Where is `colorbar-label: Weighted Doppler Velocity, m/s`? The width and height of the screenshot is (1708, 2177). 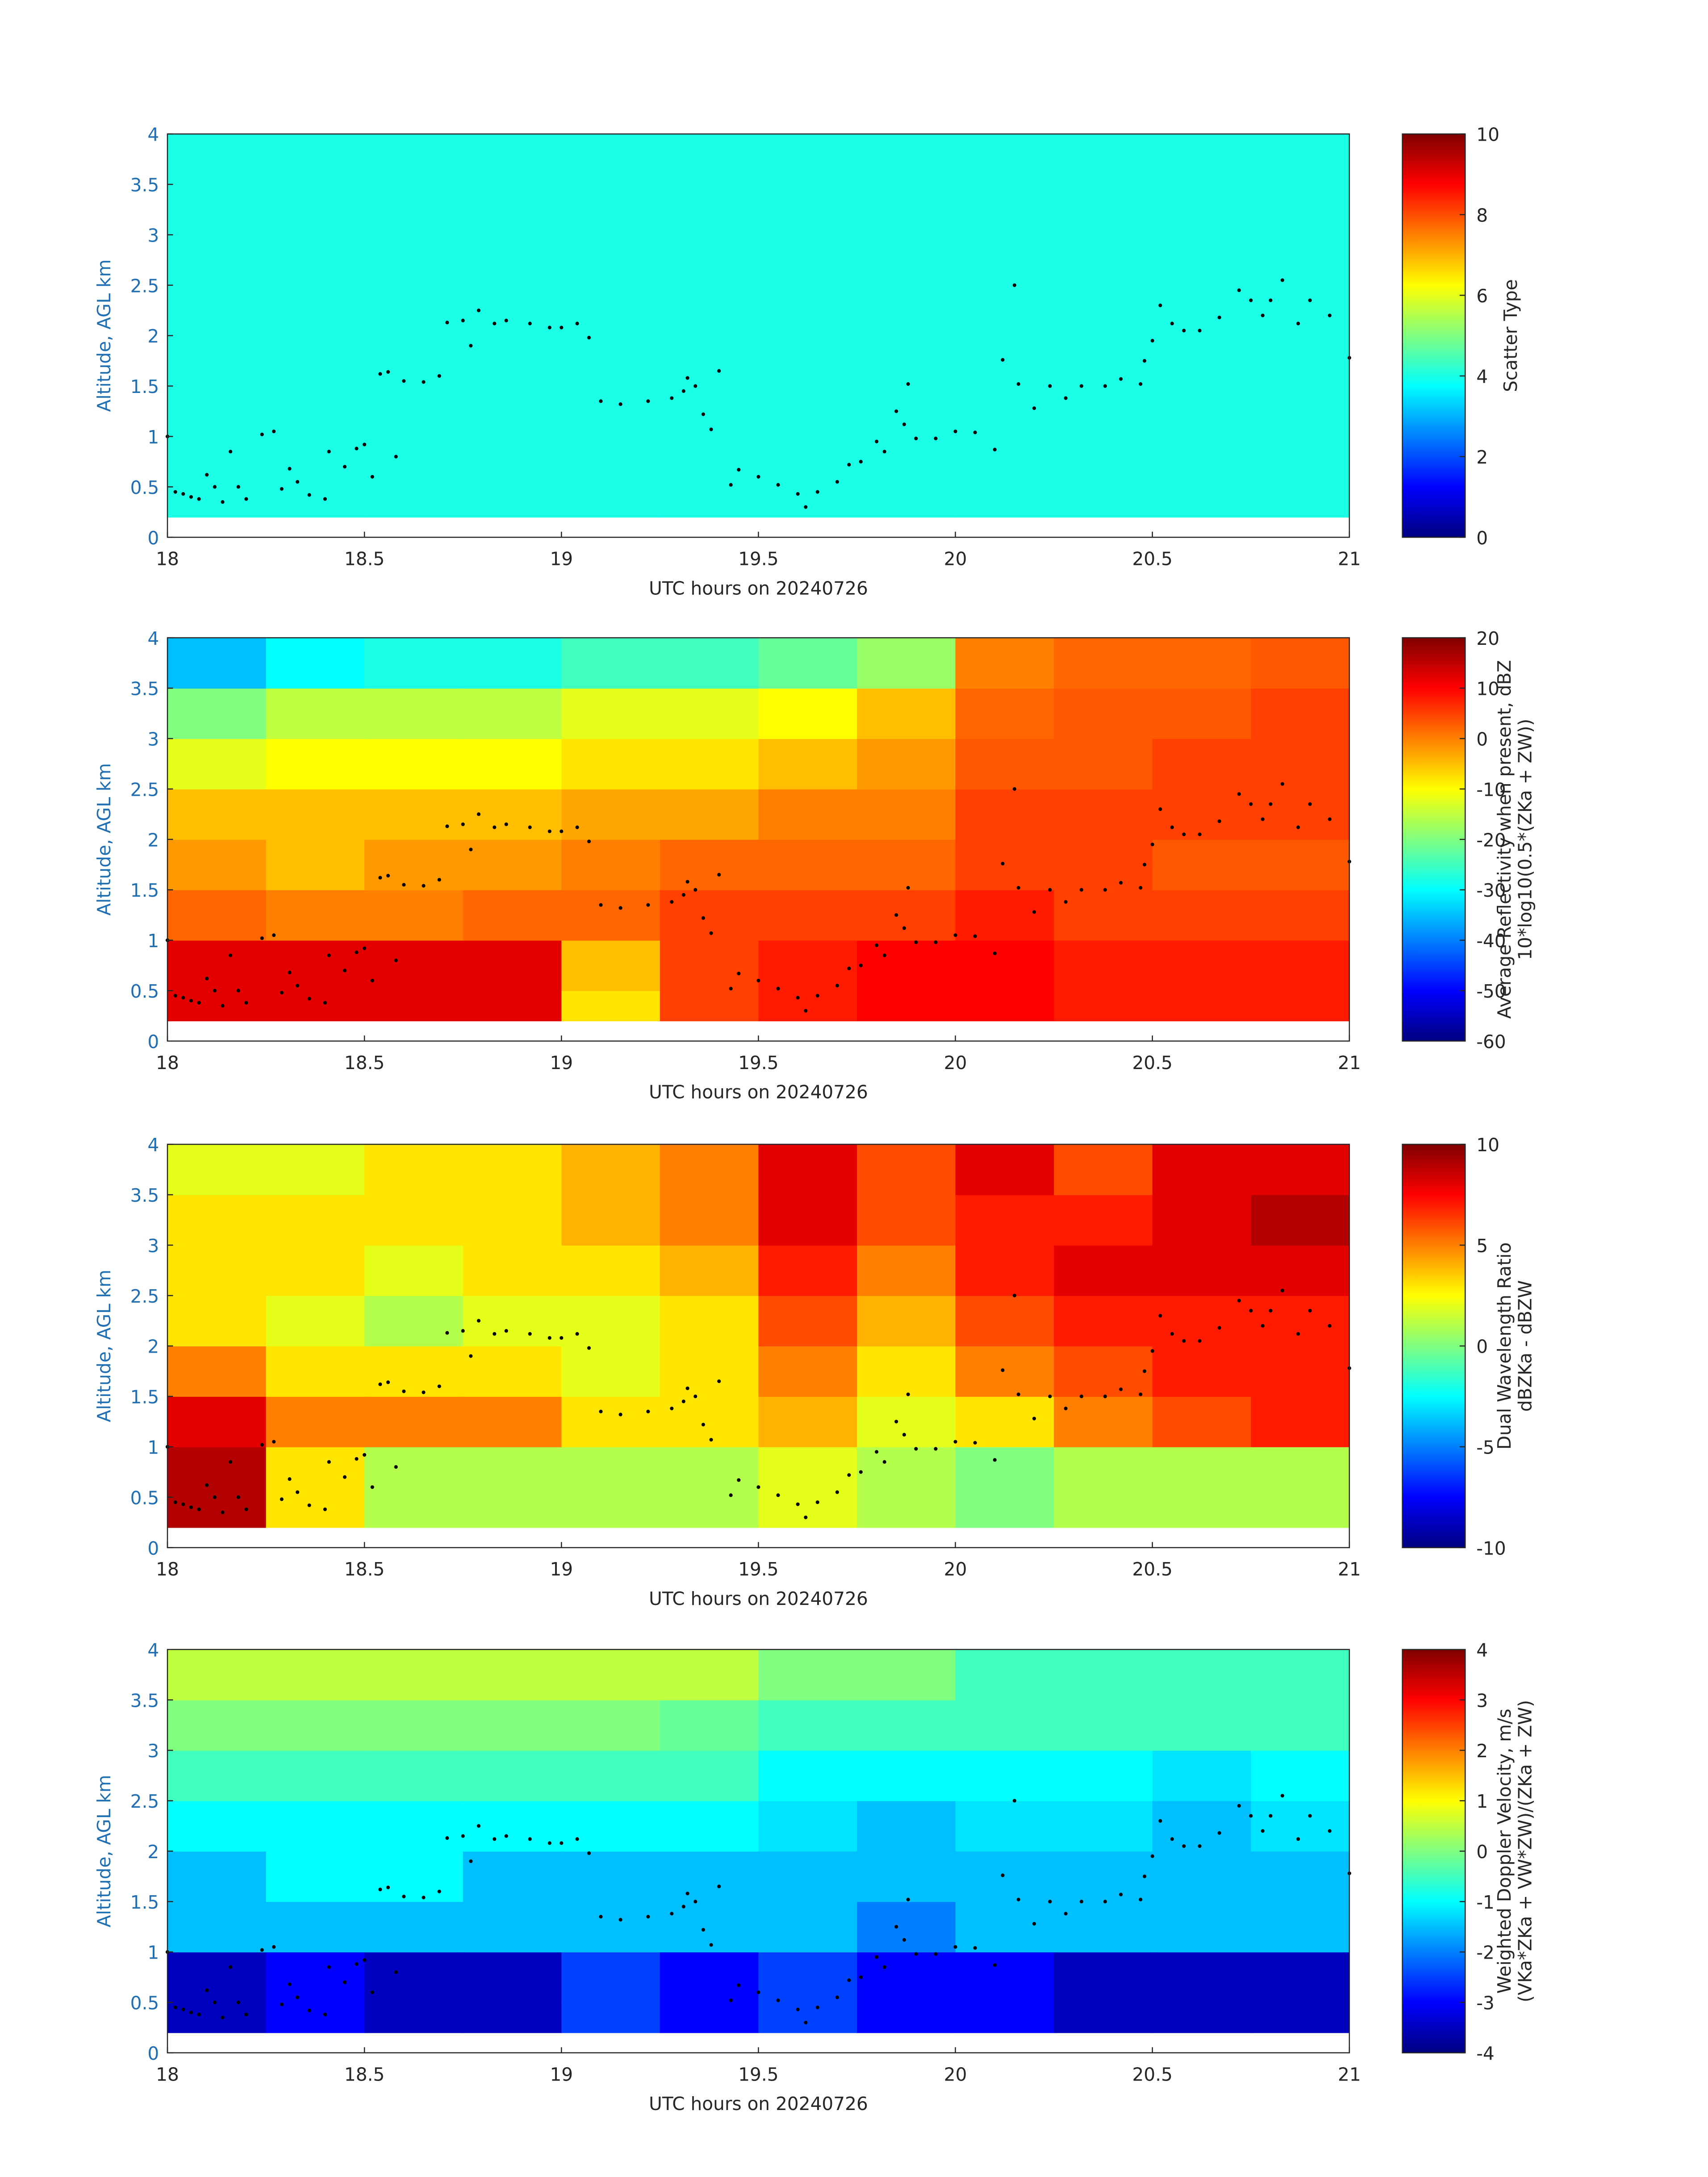
colorbar-label: Weighted Doppler Velocity, m/s is located at coordinates (1504, 1851).